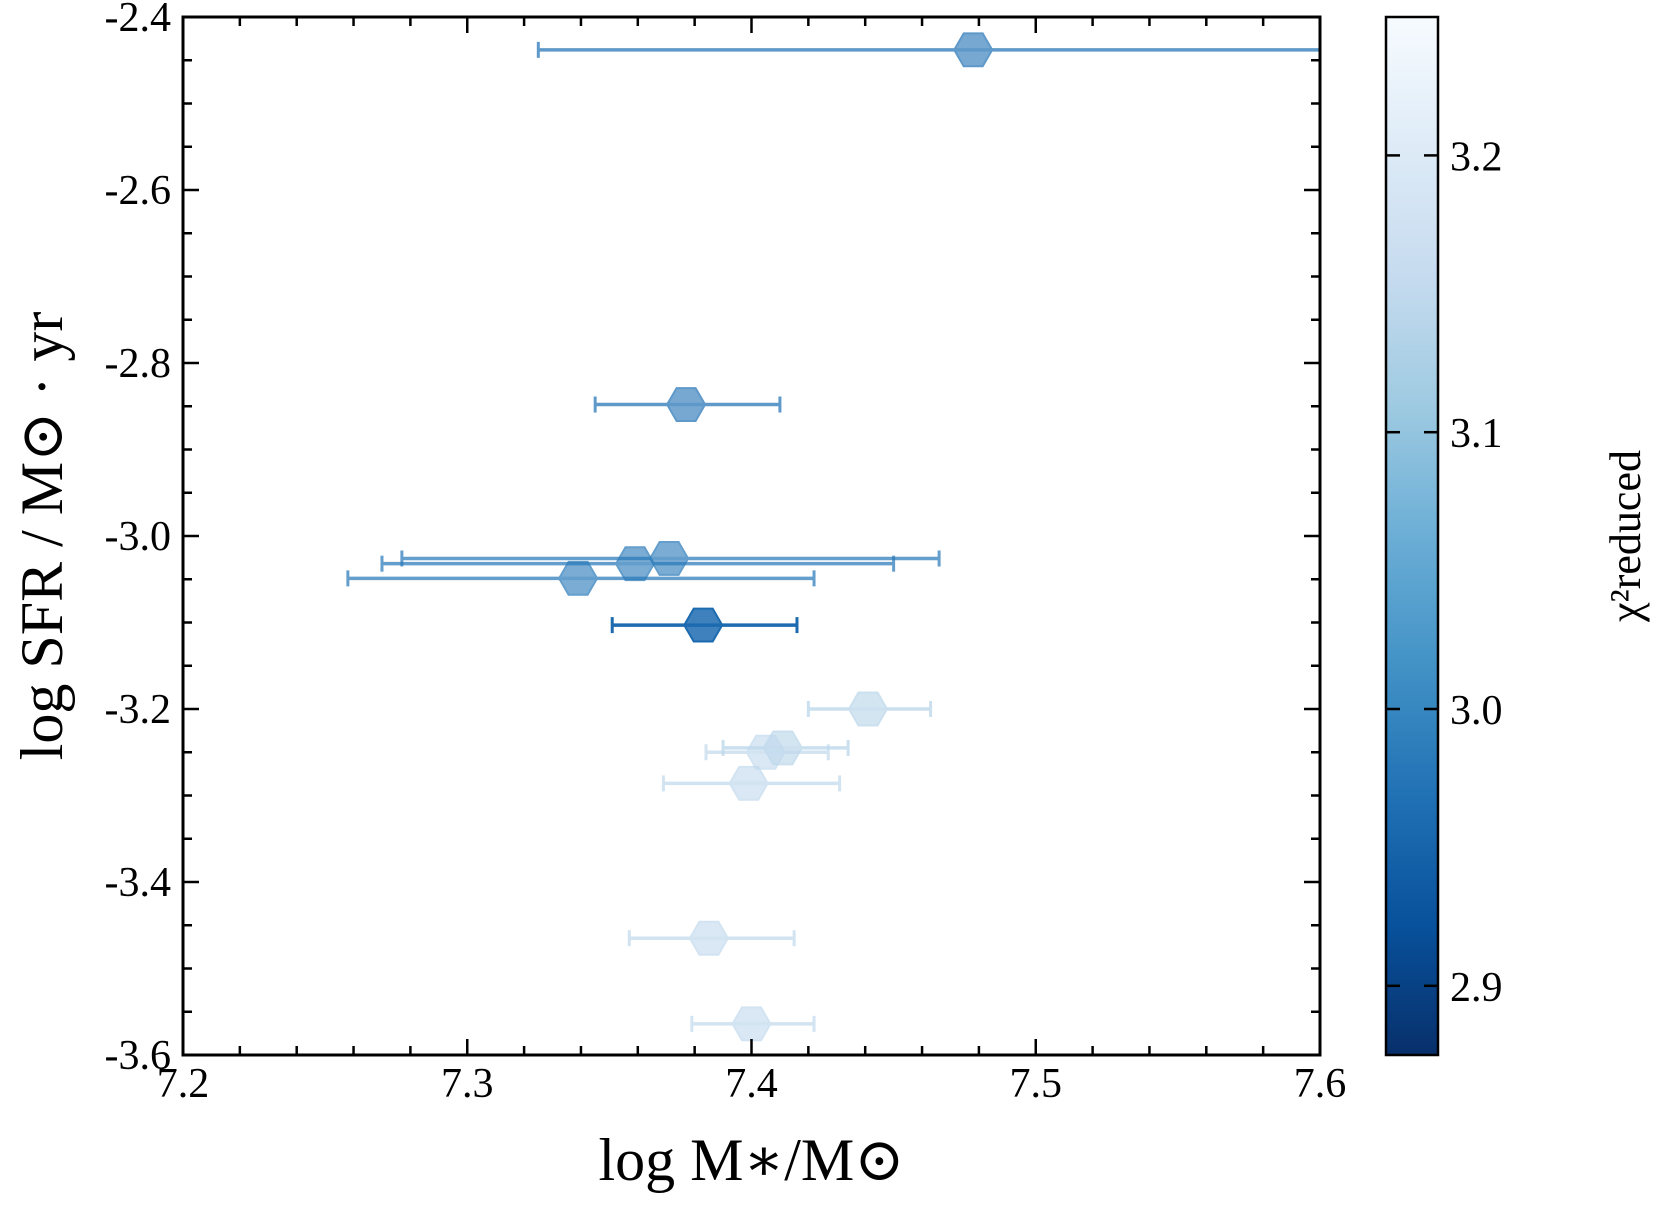 This screenshot has height=1205, width=1659. What do you see at coordinates (751, 1160) in the screenshot?
I see `x-axis-label: log M∗/M⊙` at bounding box center [751, 1160].